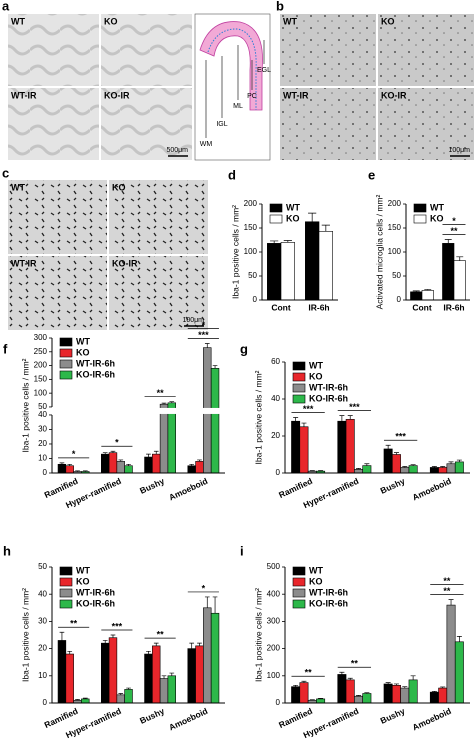 The width and height of the screenshot is (474, 743). Describe the element at coordinates (264, 70) in the screenshot. I see `diagram-label: EGL` at that location.